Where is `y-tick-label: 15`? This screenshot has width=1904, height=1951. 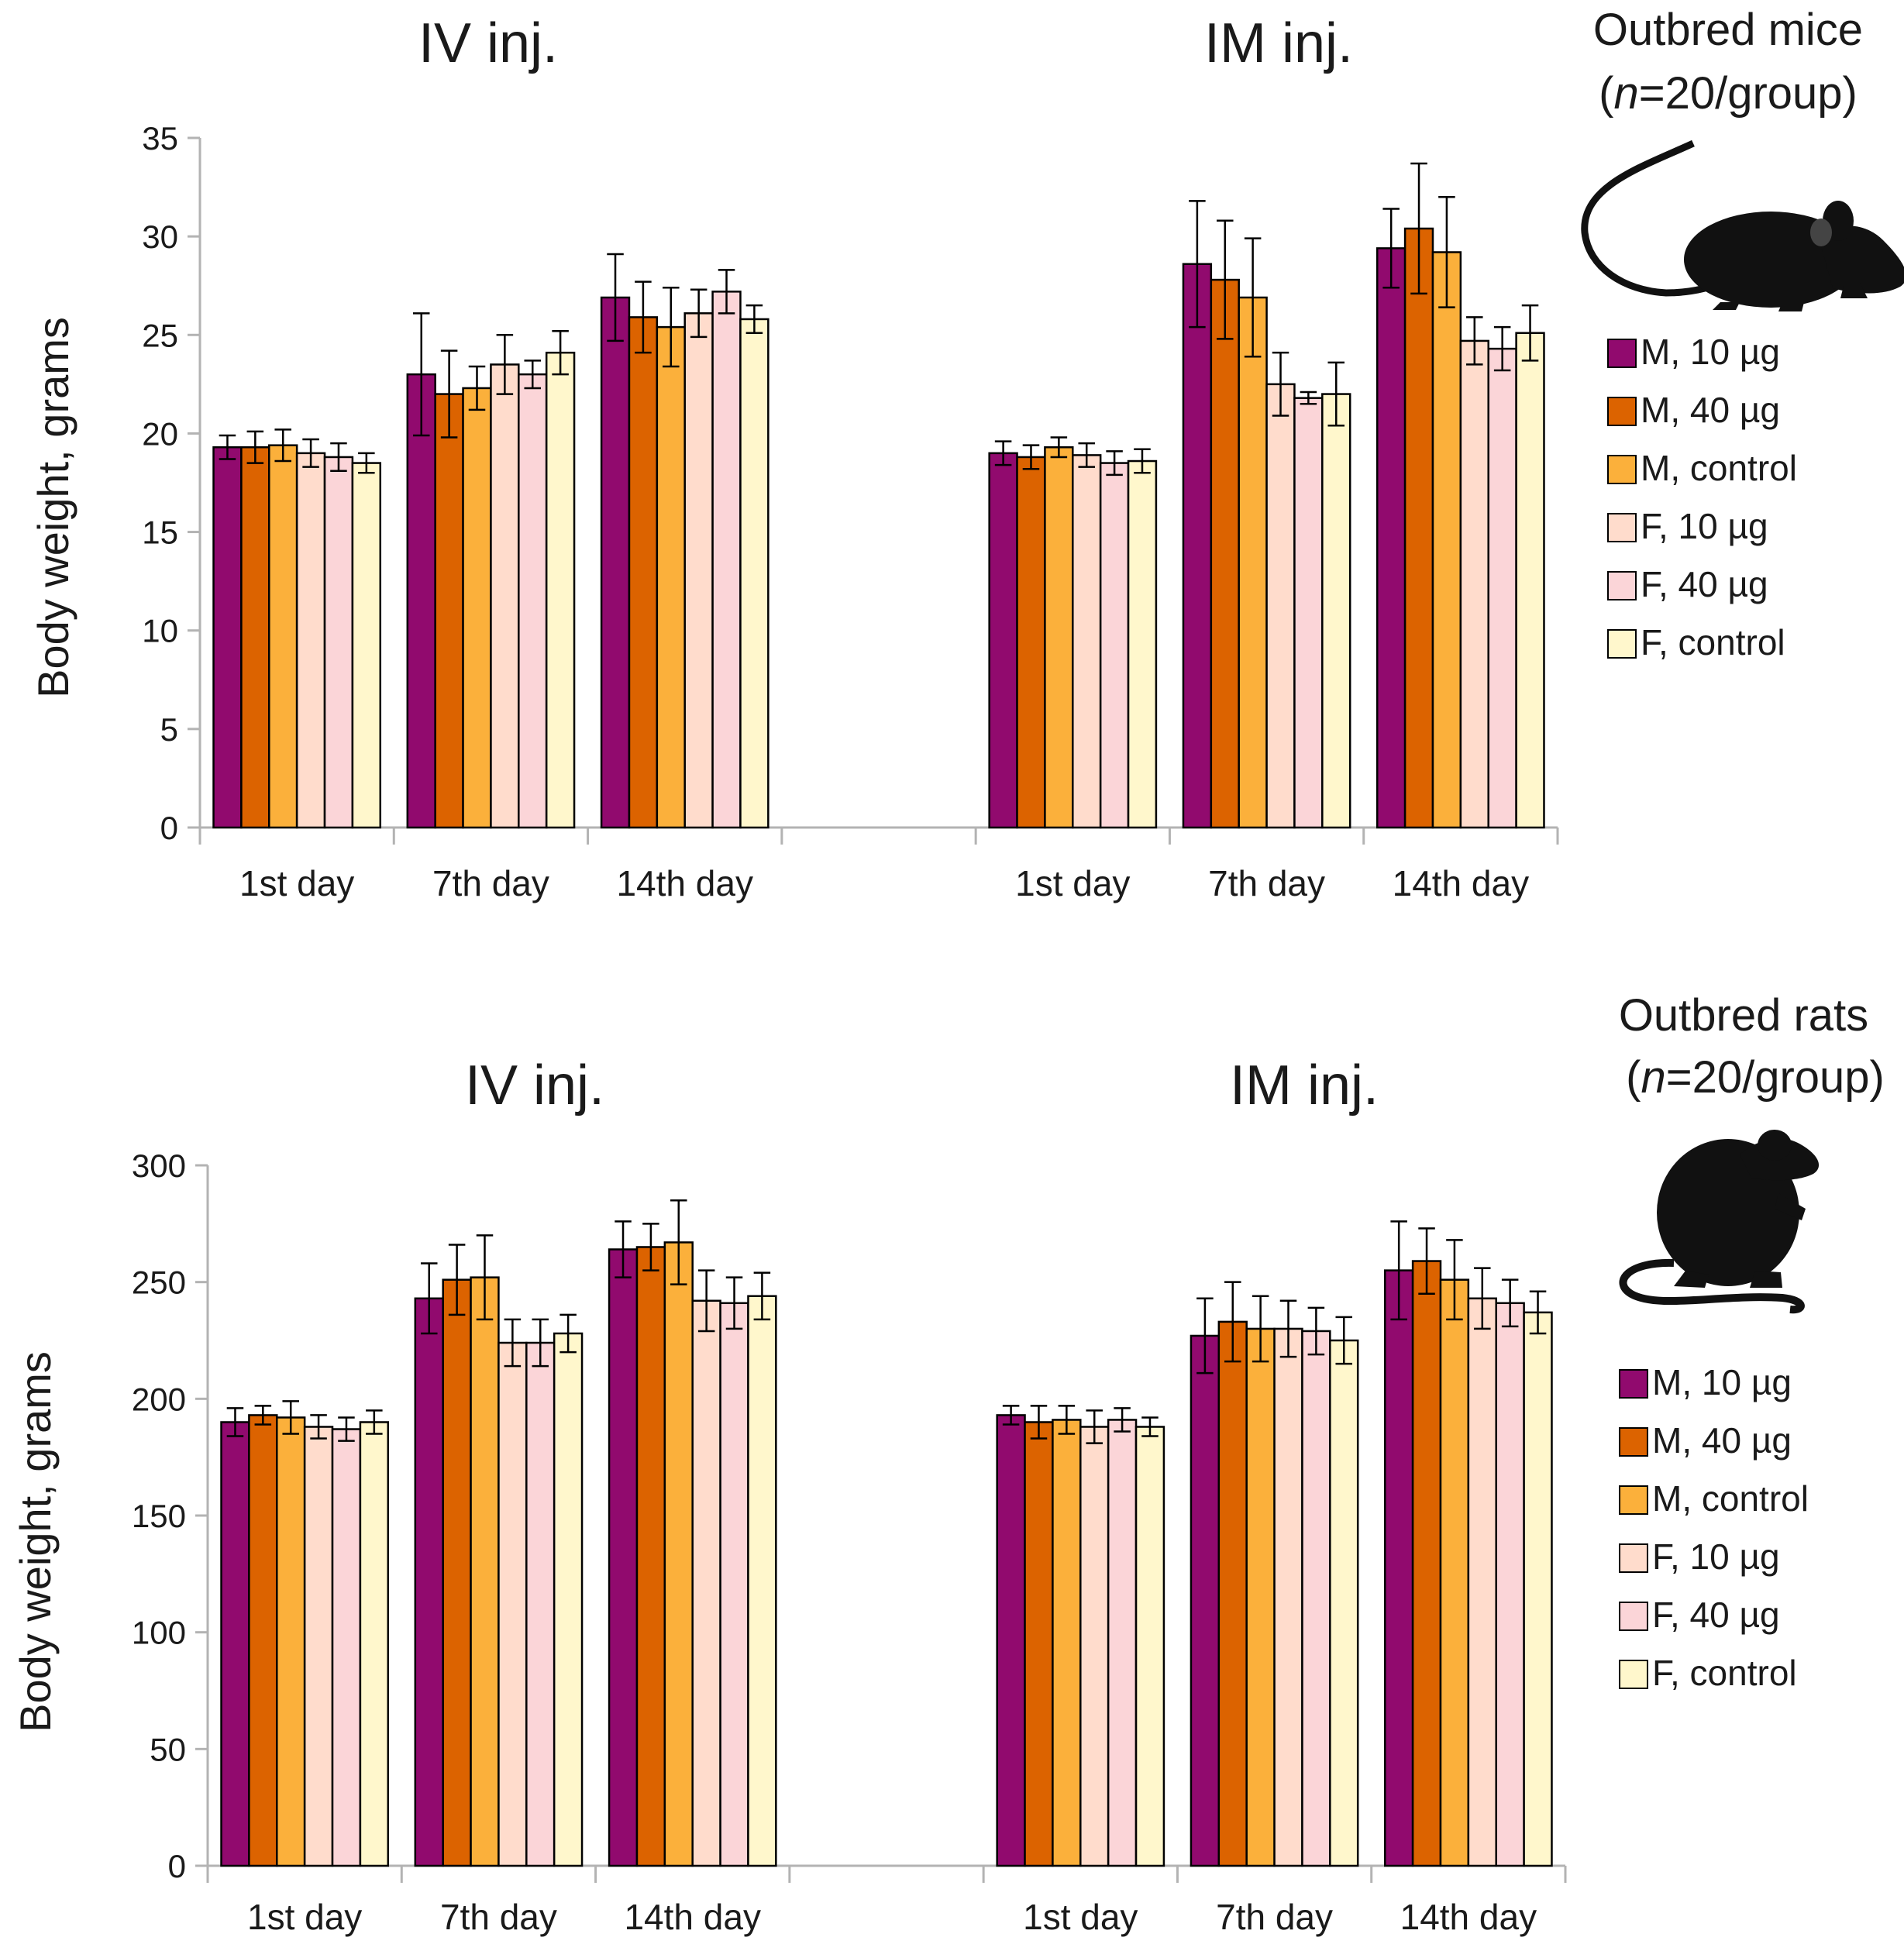 y-tick-label: 15 is located at coordinates (160, 532).